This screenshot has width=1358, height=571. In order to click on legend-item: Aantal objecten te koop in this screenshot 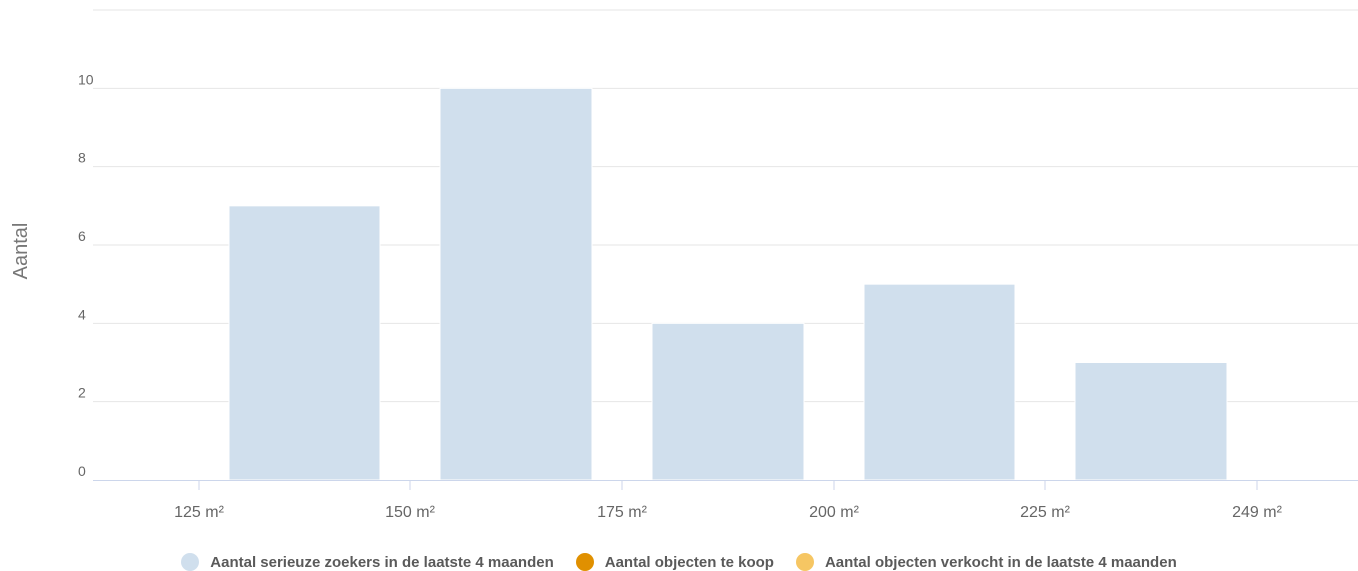, I will do `click(674, 562)`.